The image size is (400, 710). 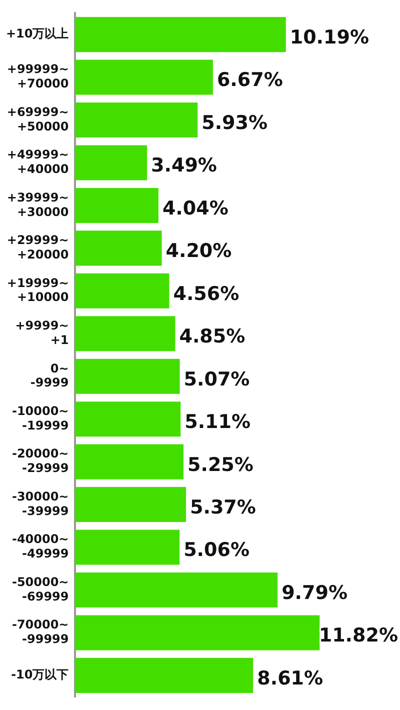 I want to click on y-tick-label: -30000~ -39999, so click(x=40, y=503).